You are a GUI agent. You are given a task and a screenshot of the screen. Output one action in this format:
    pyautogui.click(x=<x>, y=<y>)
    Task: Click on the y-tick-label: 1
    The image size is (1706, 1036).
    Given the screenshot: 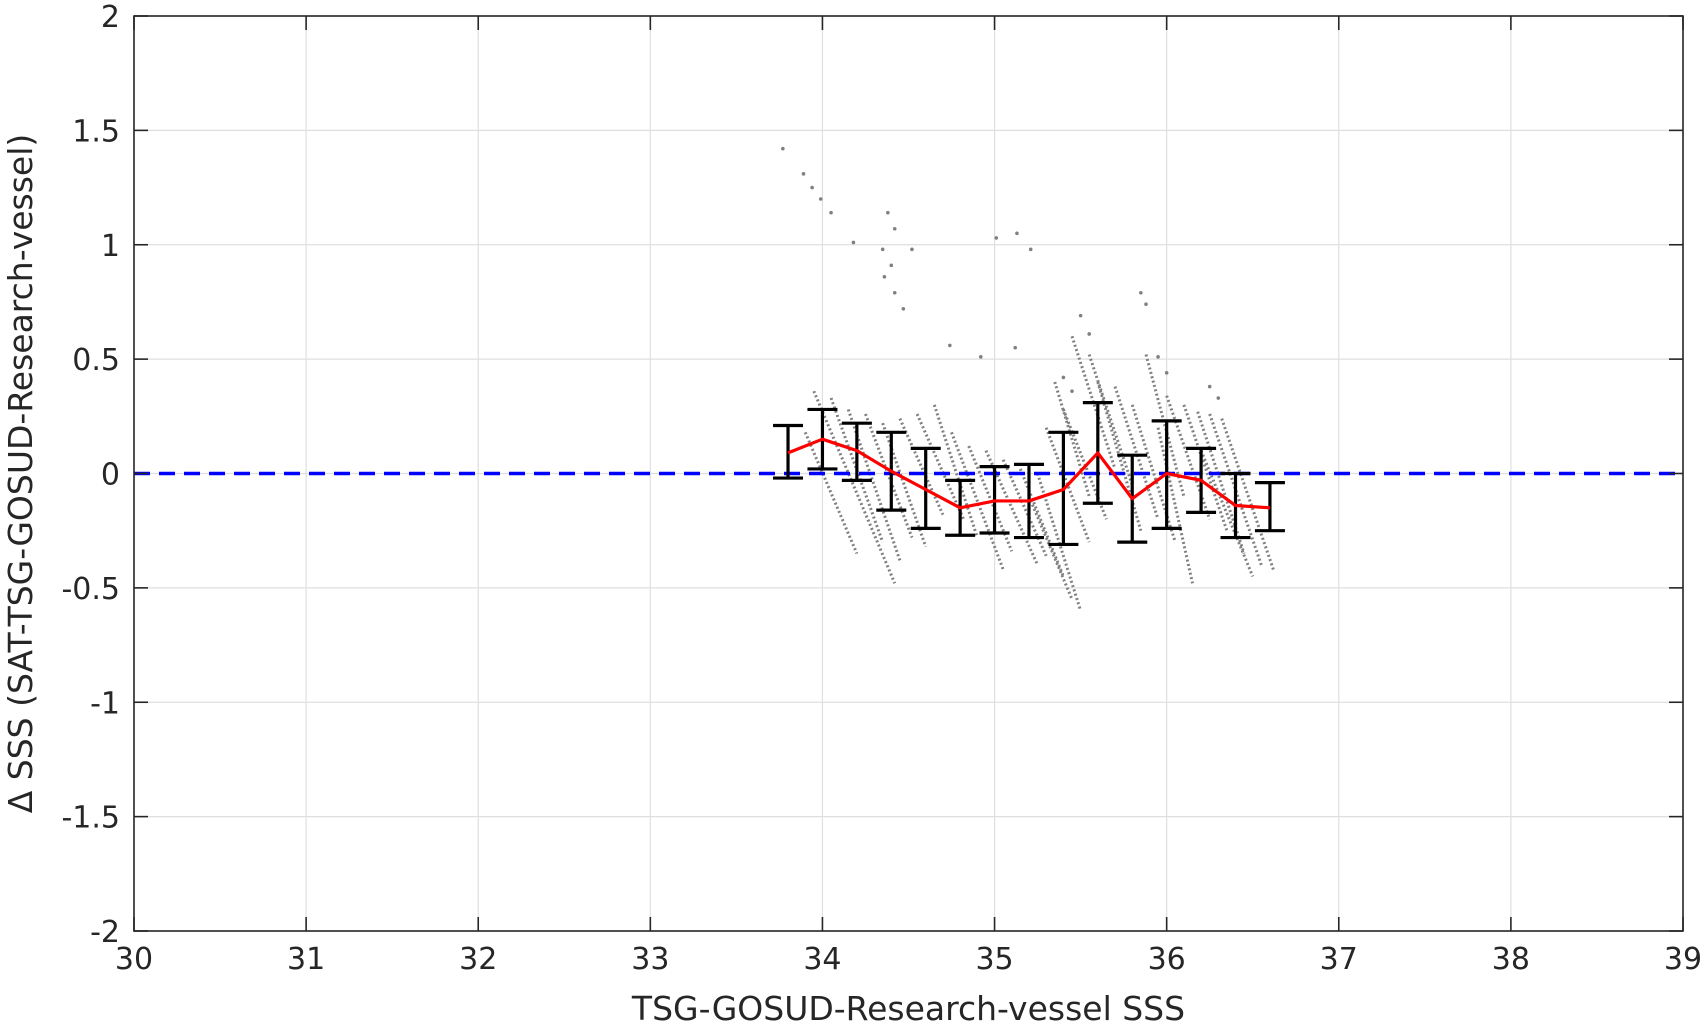 What is the action you would take?
    pyautogui.click(x=110, y=246)
    